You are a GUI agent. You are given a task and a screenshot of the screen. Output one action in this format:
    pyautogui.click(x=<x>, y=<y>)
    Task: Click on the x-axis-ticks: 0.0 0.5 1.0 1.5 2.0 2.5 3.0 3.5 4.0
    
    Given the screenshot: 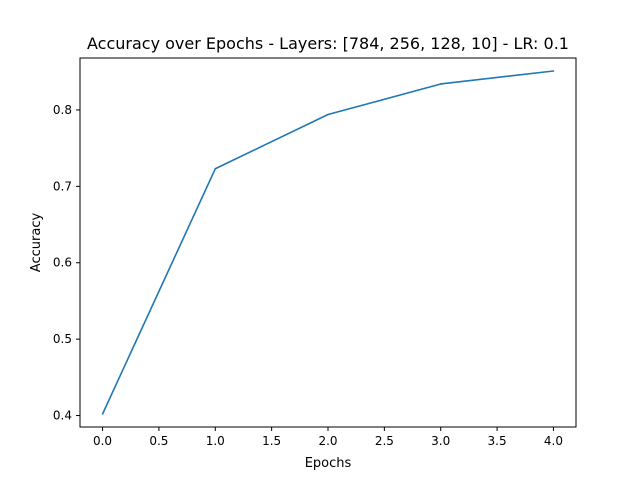 What is the action you would take?
    pyautogui.click(x=328, y=437)
    